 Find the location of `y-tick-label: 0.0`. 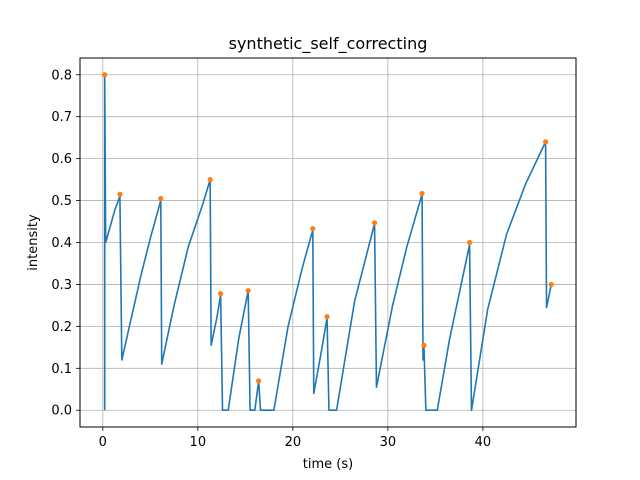

y-tick-label: 0.0 is located at coordinates (61, 411).